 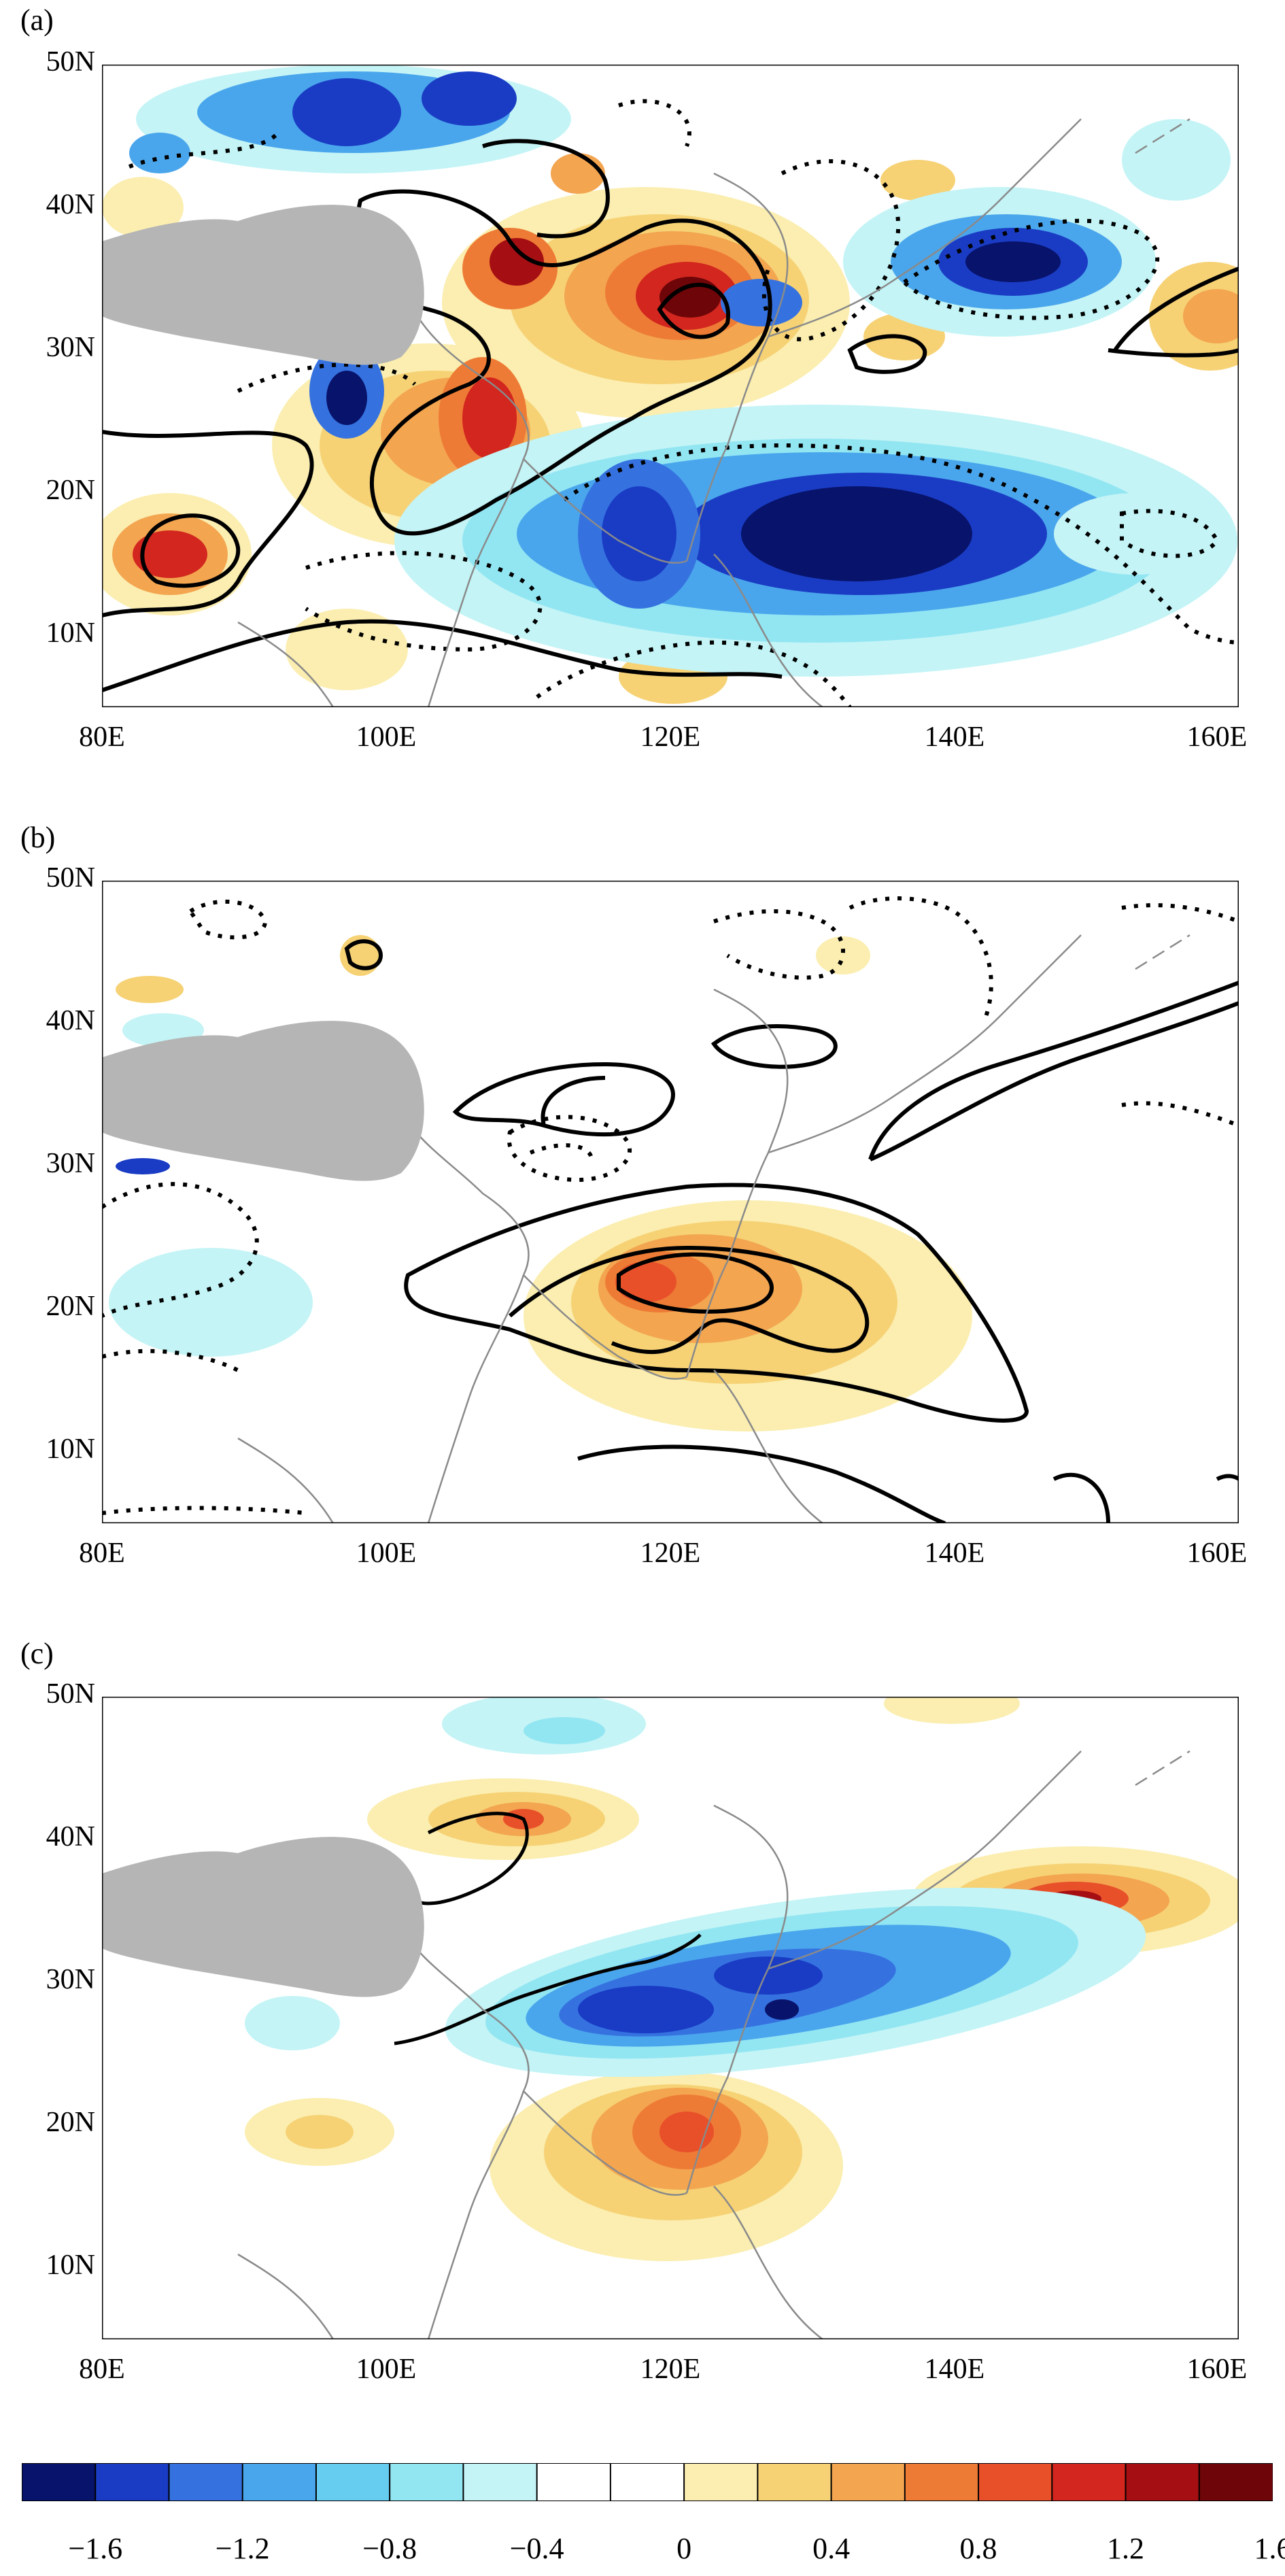 I want to click on panel-a-lat-50n: 50N, so click(x=70, y=62).